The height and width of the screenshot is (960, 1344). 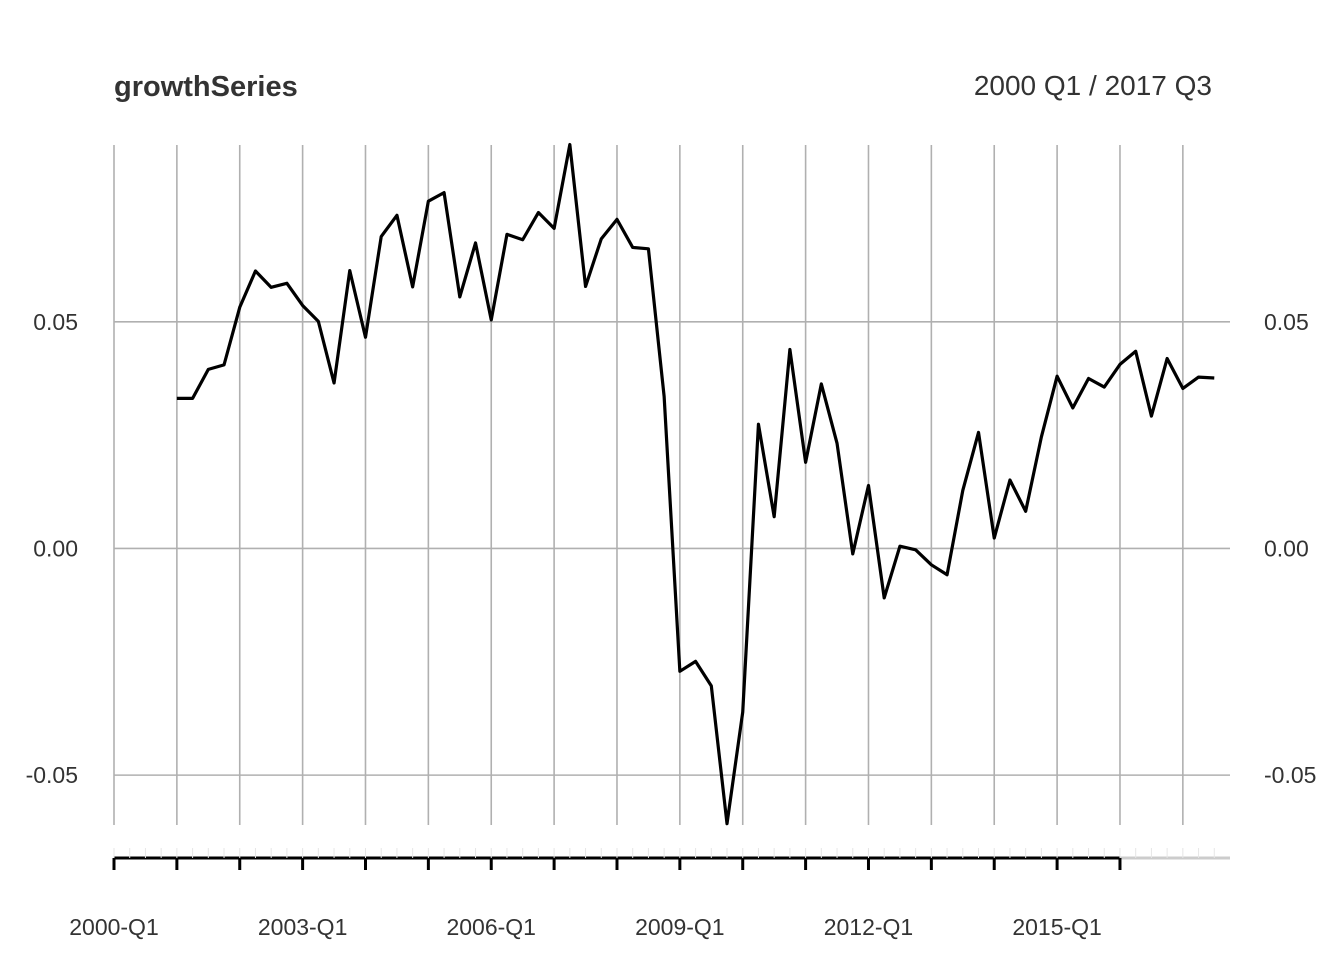 What do you see at coordinates (1286, 322) in the screenshot?
I see `y-tick-label-right: 0.05` at bounding box center [1286, 322].